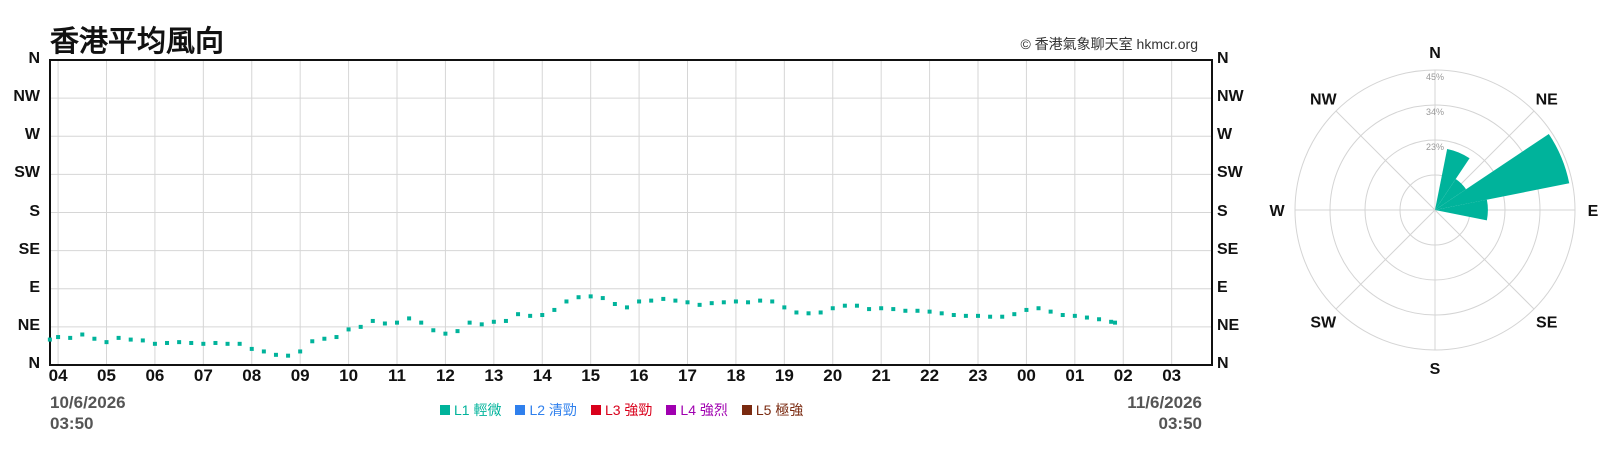  Describe the element at coordinates (1164, 402) in the screenshot. I see `end-date: 11/6/2026` at that location.